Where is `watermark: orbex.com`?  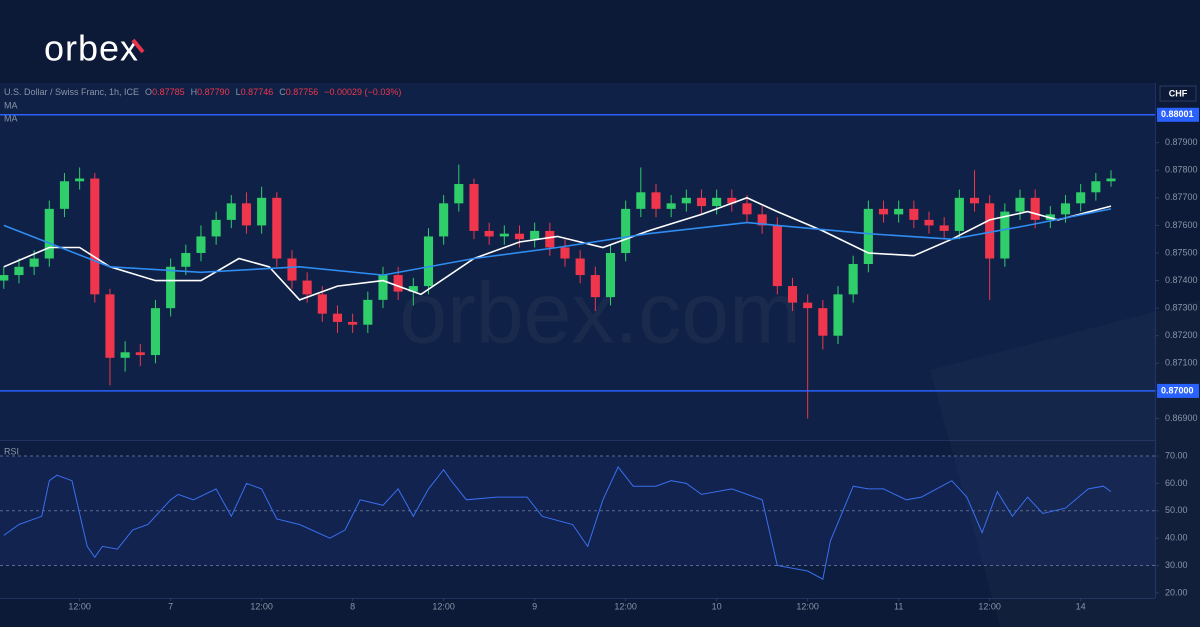 watermark: orbex.com is located at coordinates (600, 314).